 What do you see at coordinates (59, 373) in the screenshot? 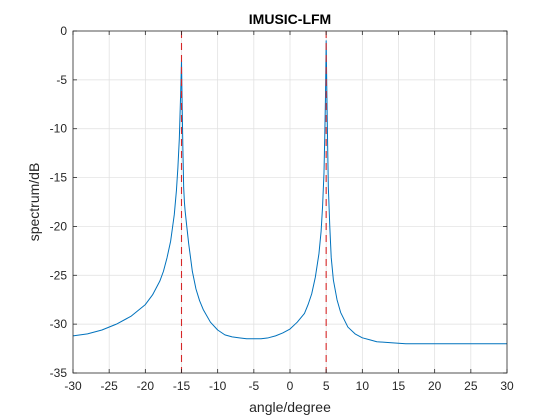
I see `y-tick-label: -35` at bounding box center [59, 373].